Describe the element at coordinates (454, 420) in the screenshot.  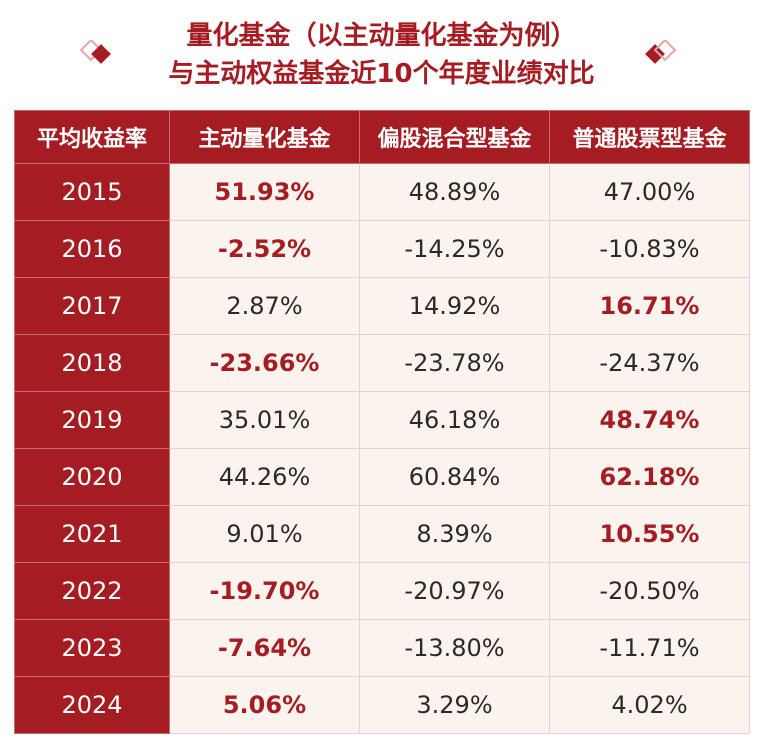
I see `value-cell: 46.18%` at that location.